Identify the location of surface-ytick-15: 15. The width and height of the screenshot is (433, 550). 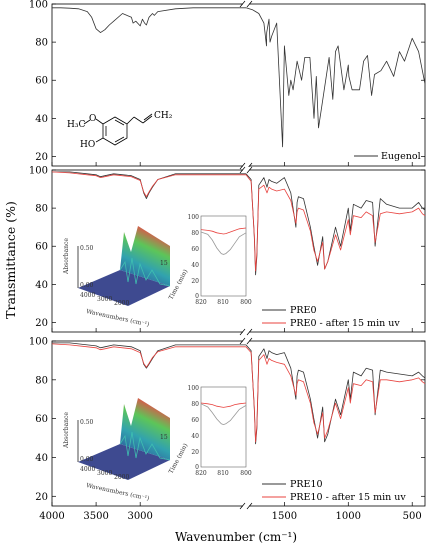
(164, 263).